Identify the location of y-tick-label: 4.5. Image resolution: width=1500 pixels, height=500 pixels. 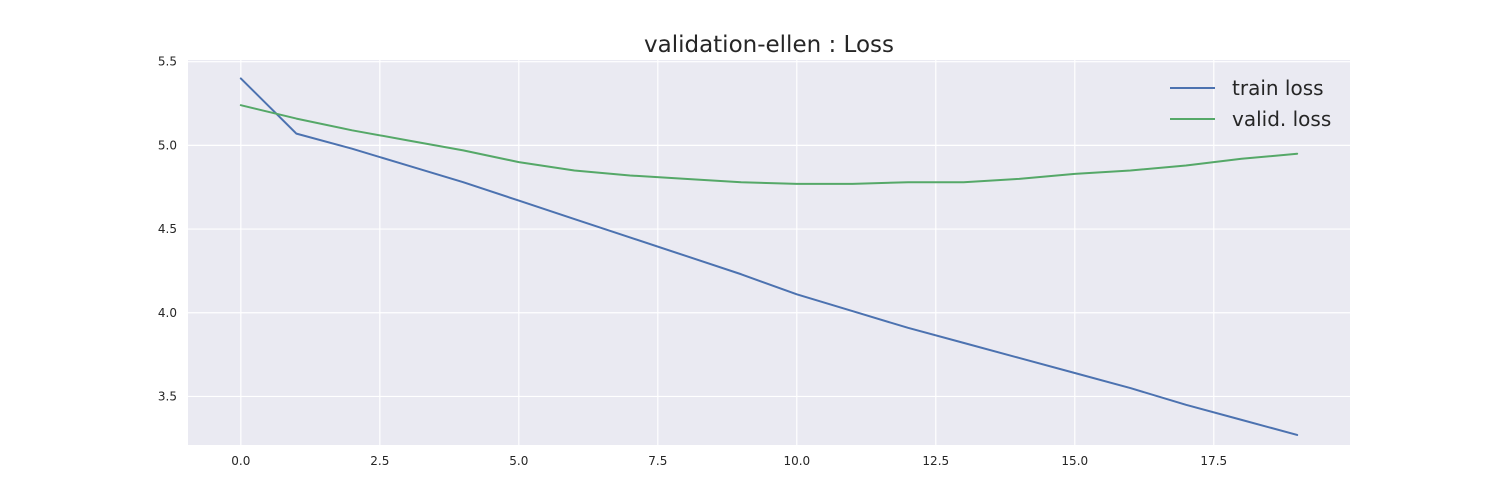
(167, 229).